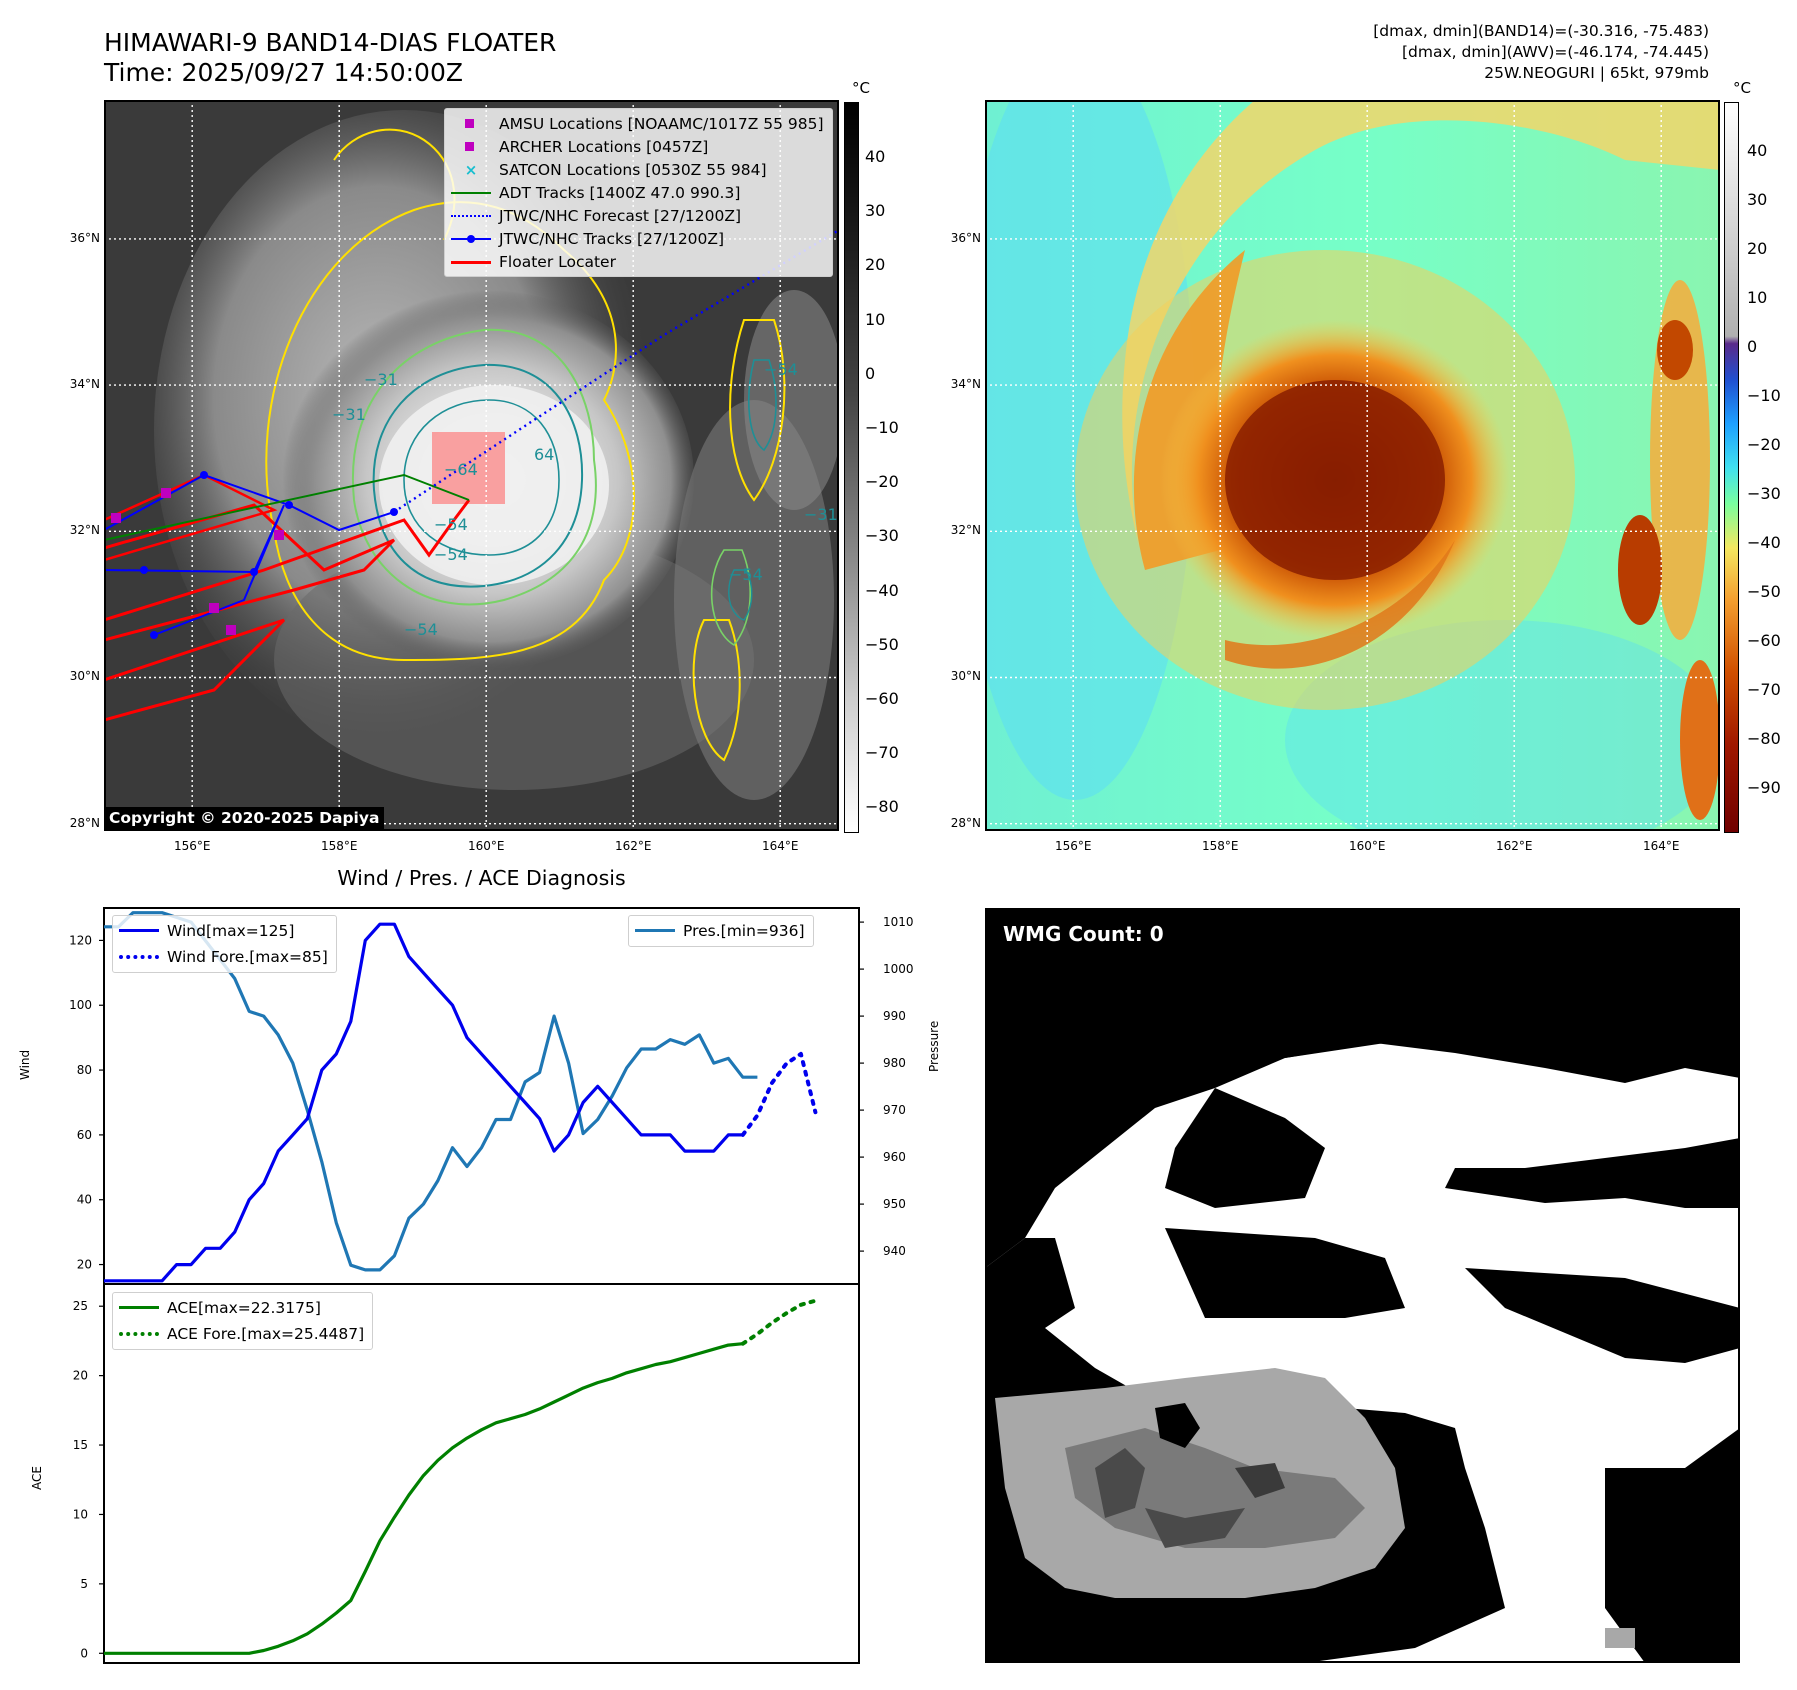 The height and width of the screenshot is (1690, 1797). Describe the element at coordinates (634, 261) in the screenshot. I see `legend-floater: Floater Locater` at that location.